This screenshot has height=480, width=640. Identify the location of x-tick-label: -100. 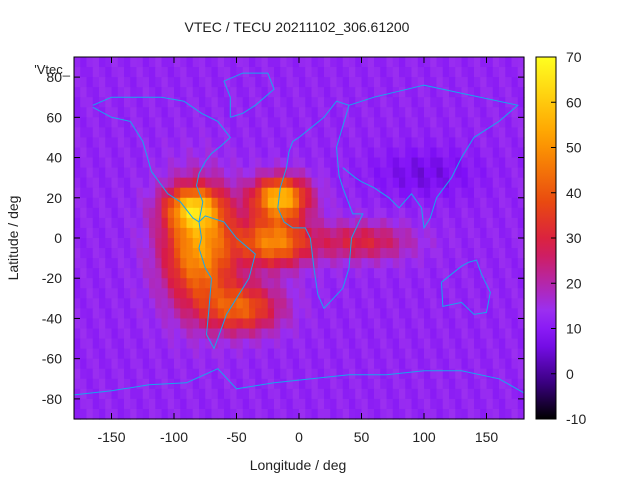
(174, 437).